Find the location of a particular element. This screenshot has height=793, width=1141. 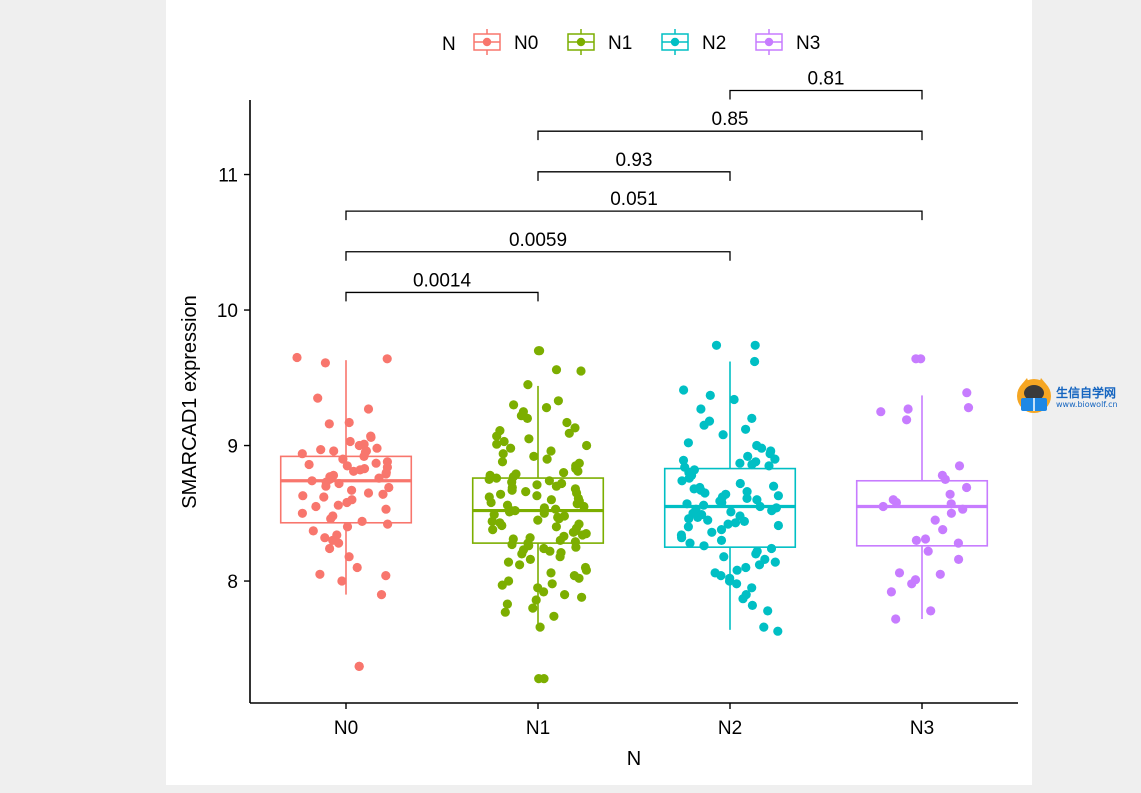

legend-label: N3 is located at coordinates (808, 43).